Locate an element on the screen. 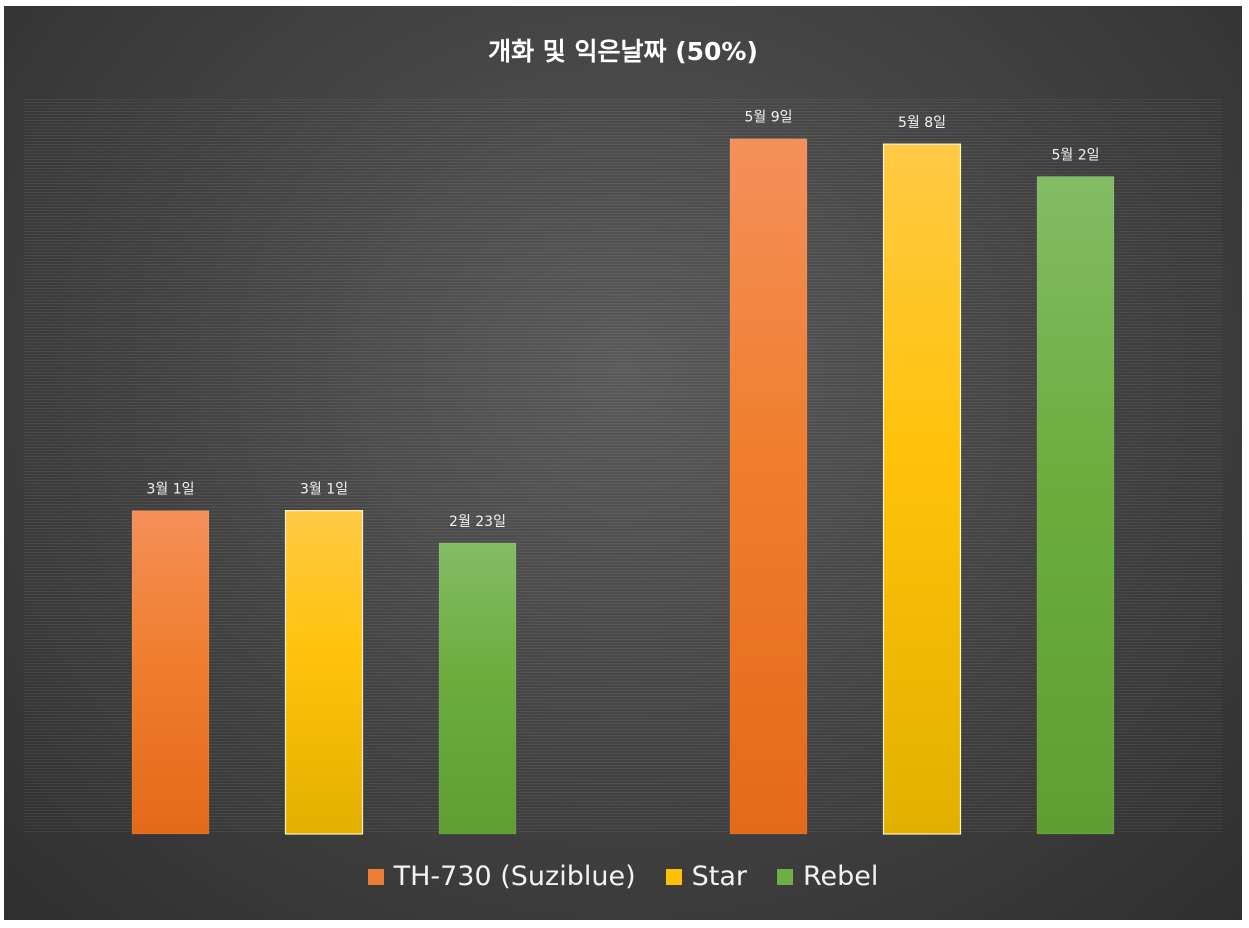 Image resolution: width=1249 pixels, height=928 pixels. bar-series0-cat0 is located at coordinates (170, 672).